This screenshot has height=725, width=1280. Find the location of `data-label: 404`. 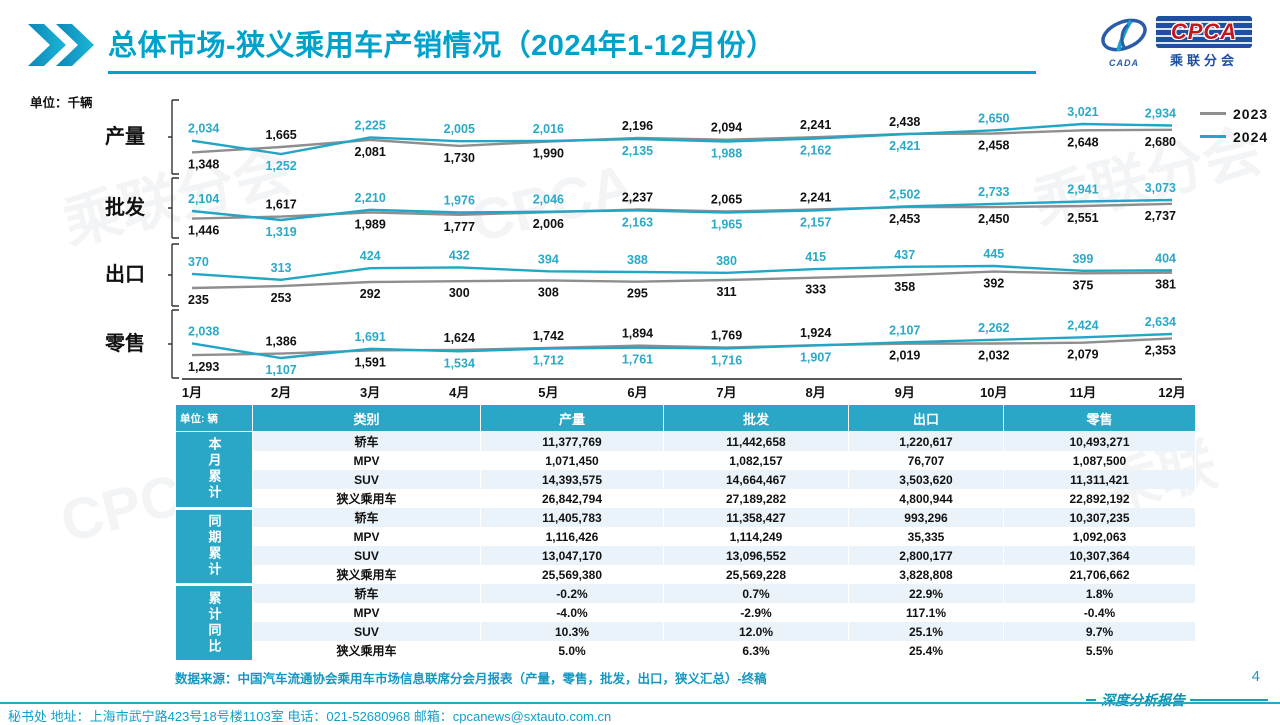

data-label: 404 is located at coordinates (1165, 258).